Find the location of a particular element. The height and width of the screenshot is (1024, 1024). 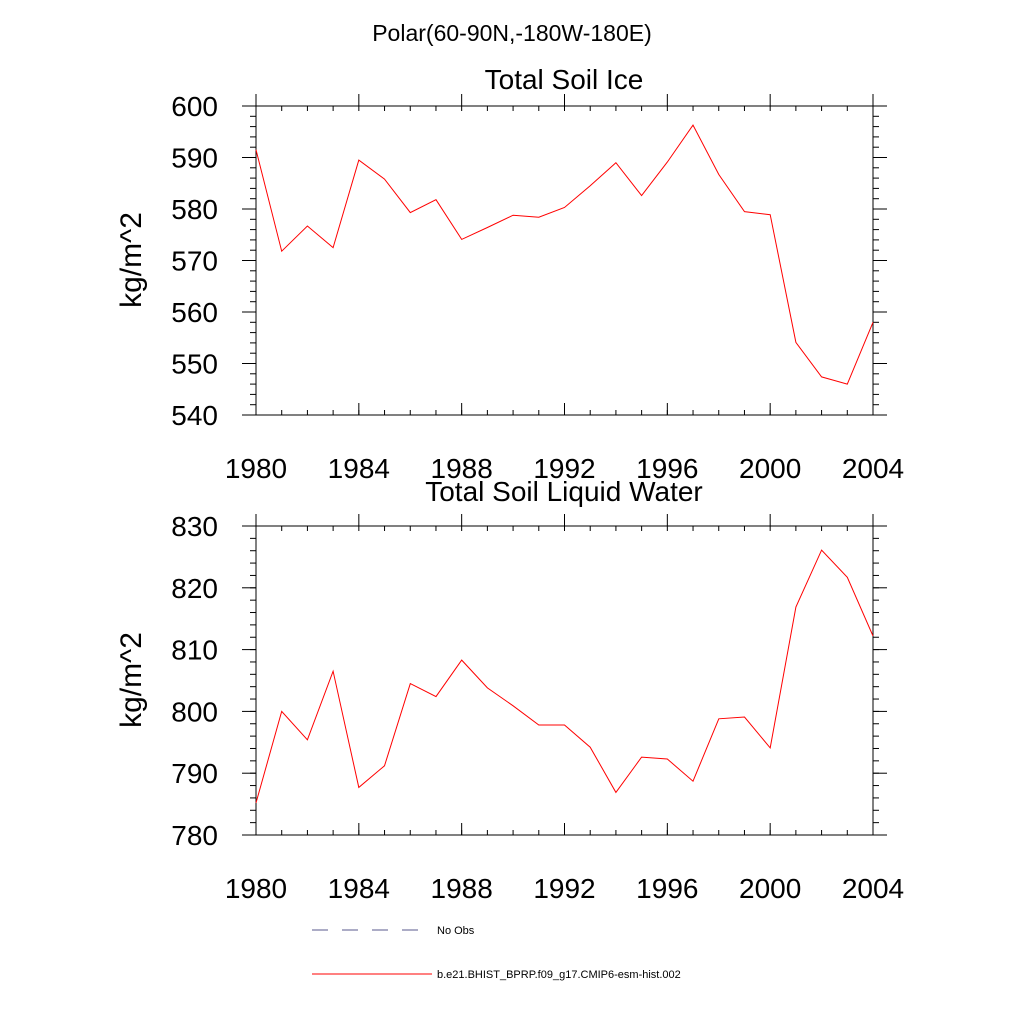

panel-title: Total Soil Ice is located at coordinates (564, 79).